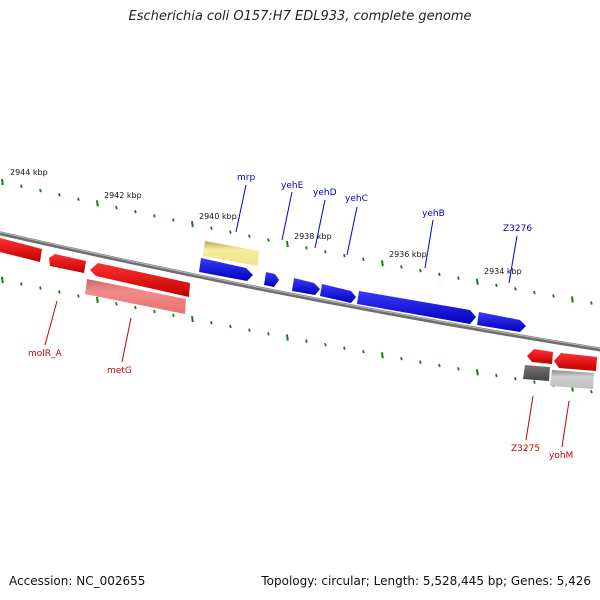 The width and height of the screenshot is (600, 600). What do you see at coordinates (356, 199) in the screenshot?
I see `gene-label-yehC: yehC` at bounding box center [356, 199].